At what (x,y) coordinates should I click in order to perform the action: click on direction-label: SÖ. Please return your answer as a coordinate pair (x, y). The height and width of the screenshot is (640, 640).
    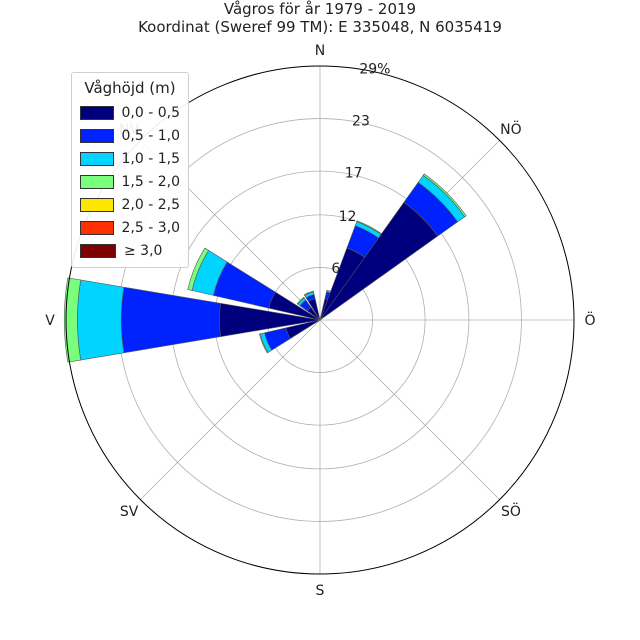
    Looking at the image, I should click on (511, 511).